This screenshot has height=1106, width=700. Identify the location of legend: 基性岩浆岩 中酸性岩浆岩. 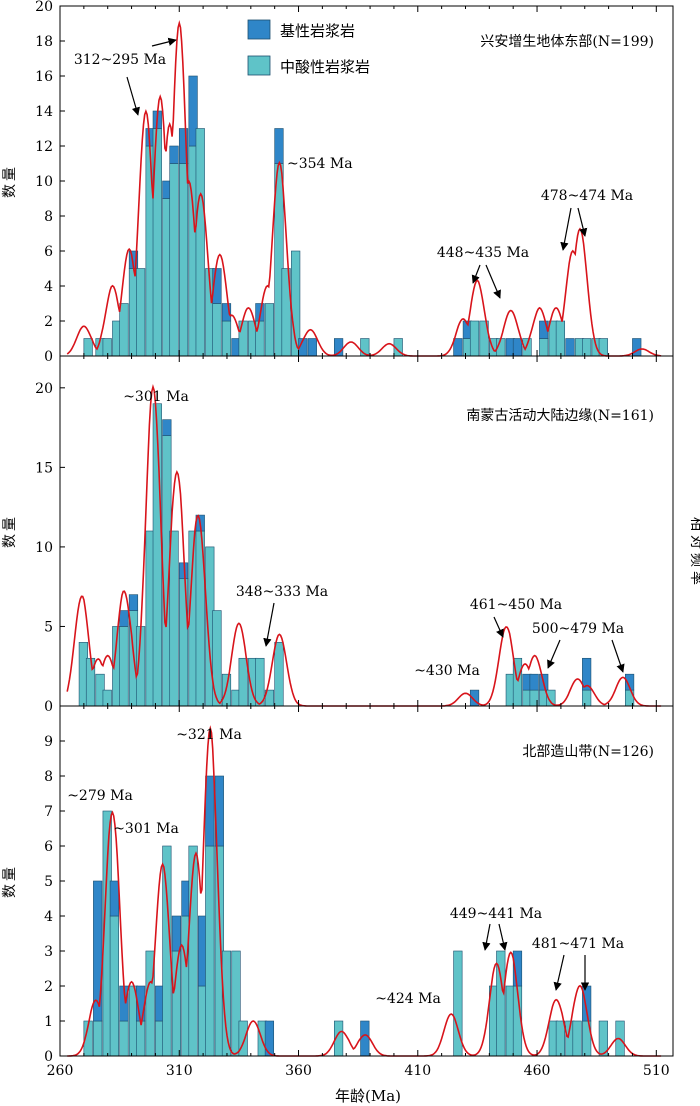
(308, 47).